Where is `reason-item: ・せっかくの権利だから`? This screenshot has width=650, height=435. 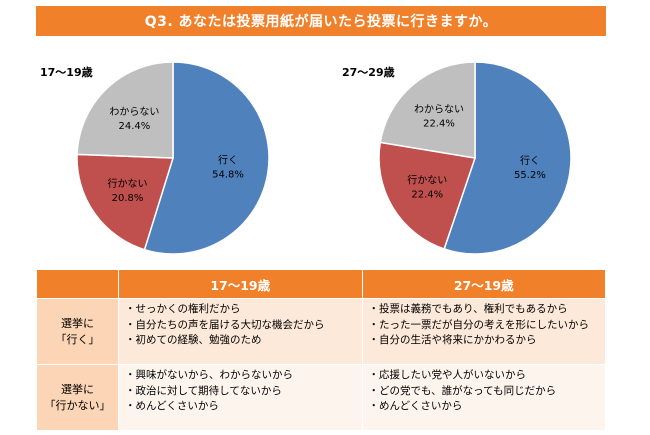
reason-item: ・せっかくの権利だから is located at coordinates (183, 309).